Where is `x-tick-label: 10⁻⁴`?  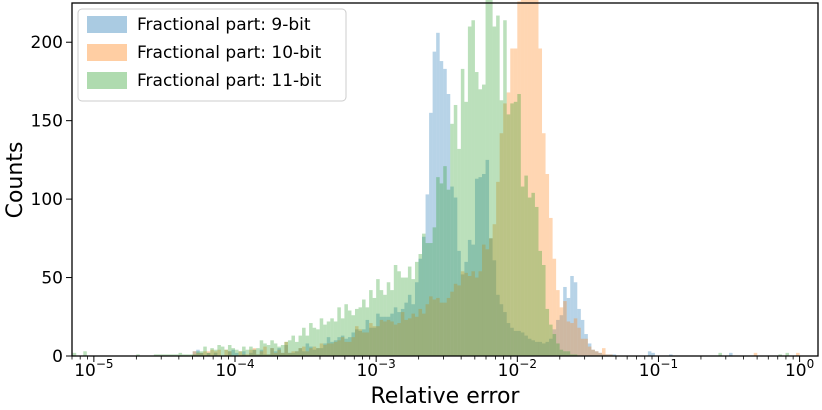
x-tick-label: 10⁻⁴ is located at coordinates (234, 369).